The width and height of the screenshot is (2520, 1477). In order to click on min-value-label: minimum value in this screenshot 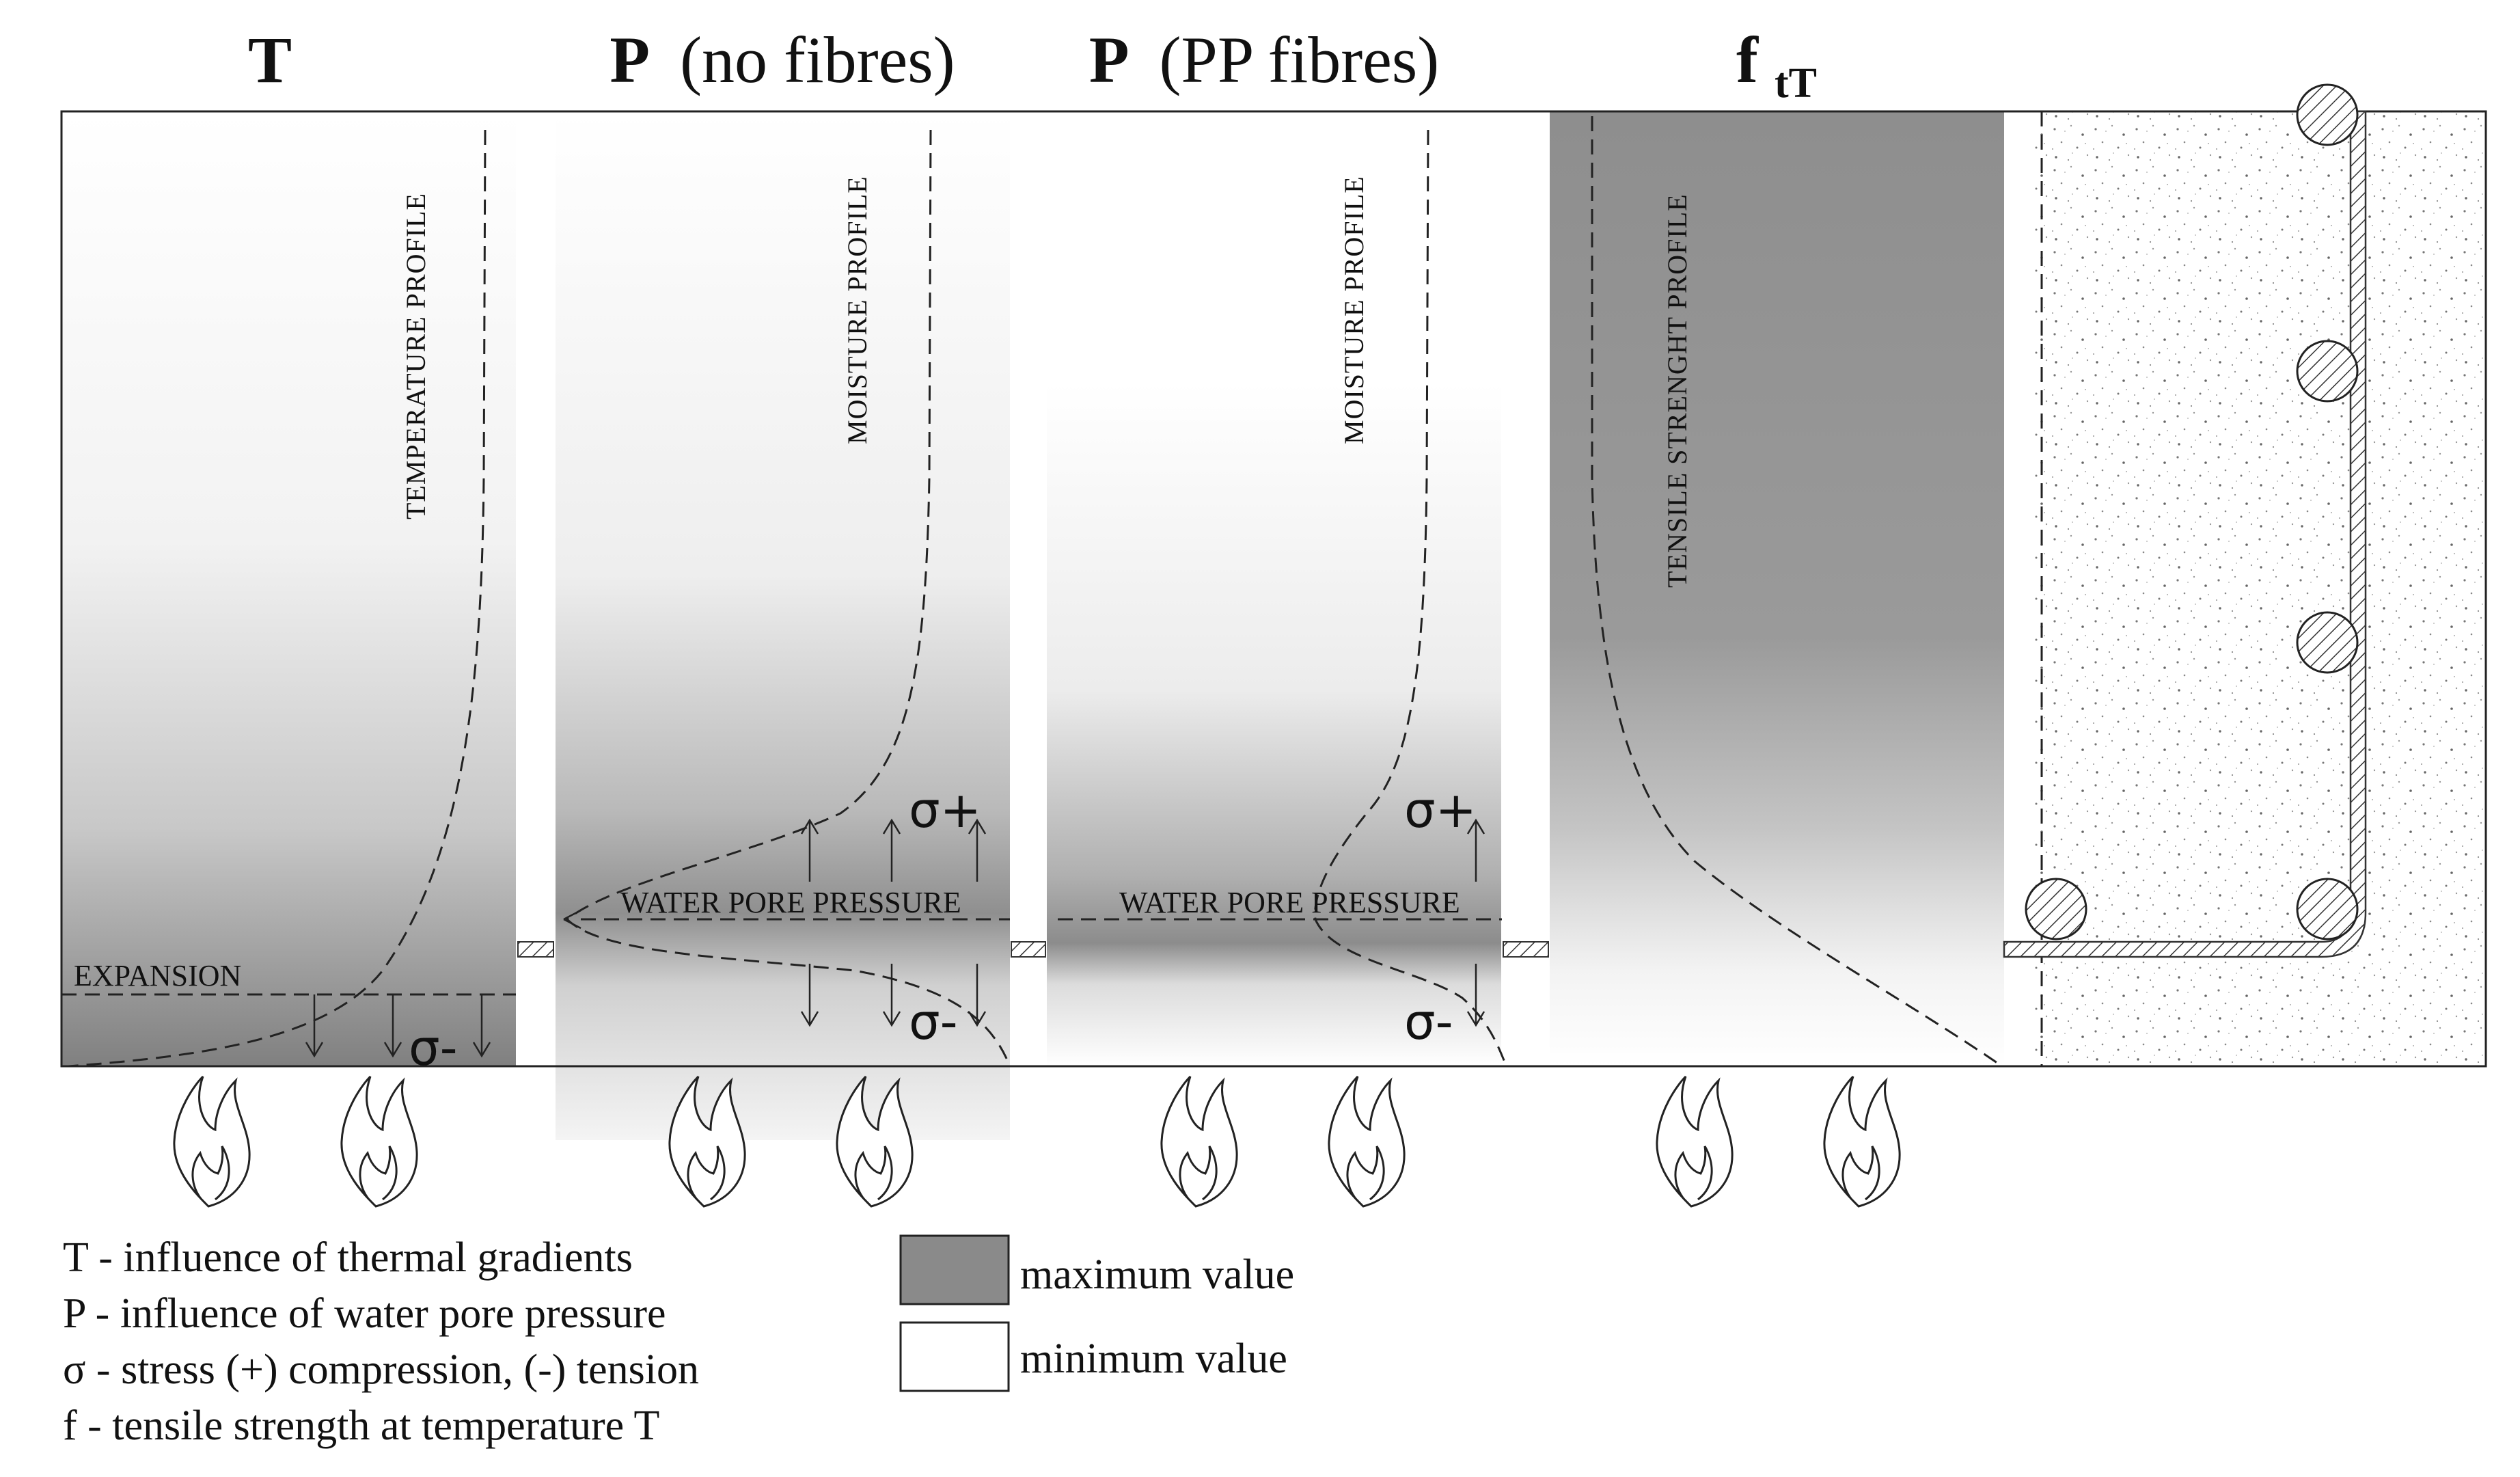, I will do `click(1153, 1359)`.